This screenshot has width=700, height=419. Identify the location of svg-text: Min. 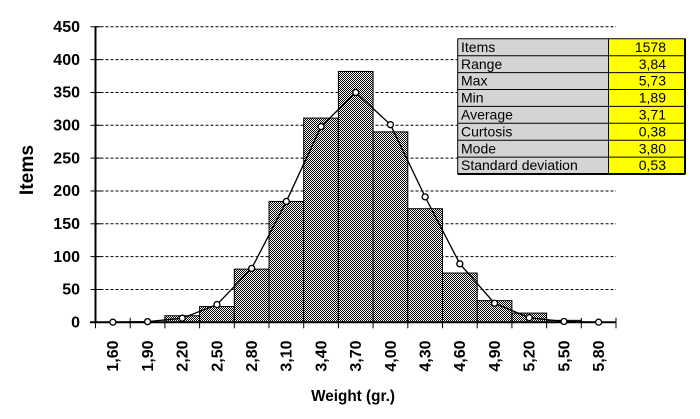
(472, 98).